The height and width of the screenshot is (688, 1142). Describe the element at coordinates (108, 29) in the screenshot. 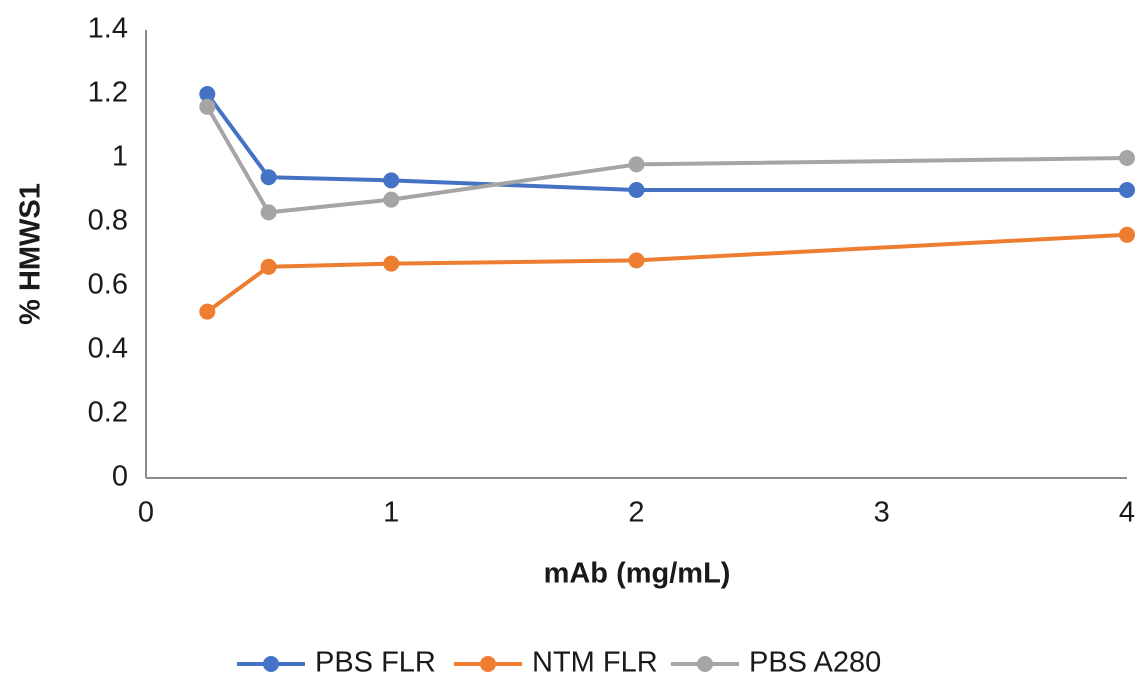

I see `y-tick-label: 1.4` at that location.